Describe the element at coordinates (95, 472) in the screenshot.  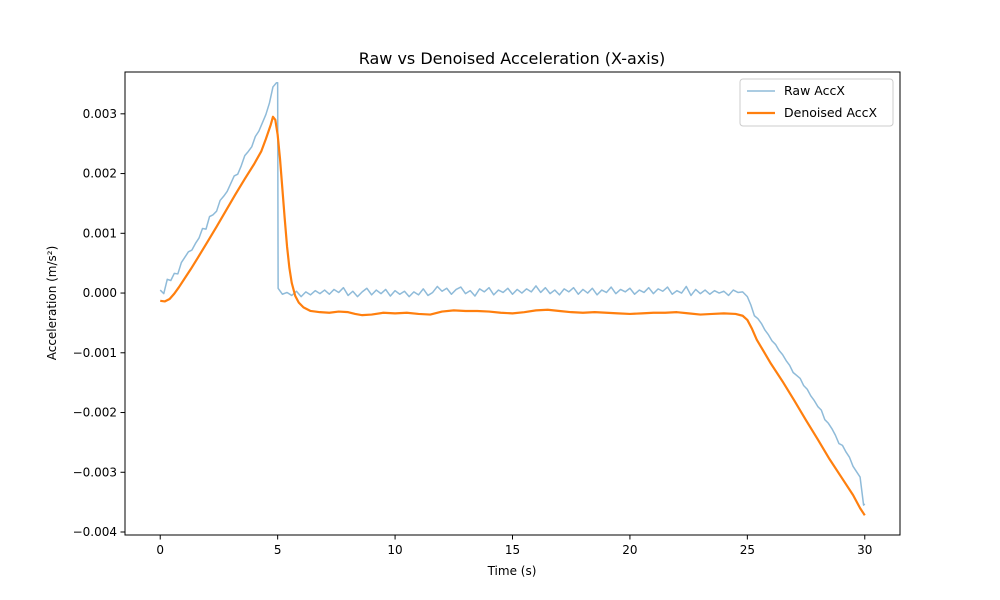
I see `y-tick-label: −0.003` at that location.